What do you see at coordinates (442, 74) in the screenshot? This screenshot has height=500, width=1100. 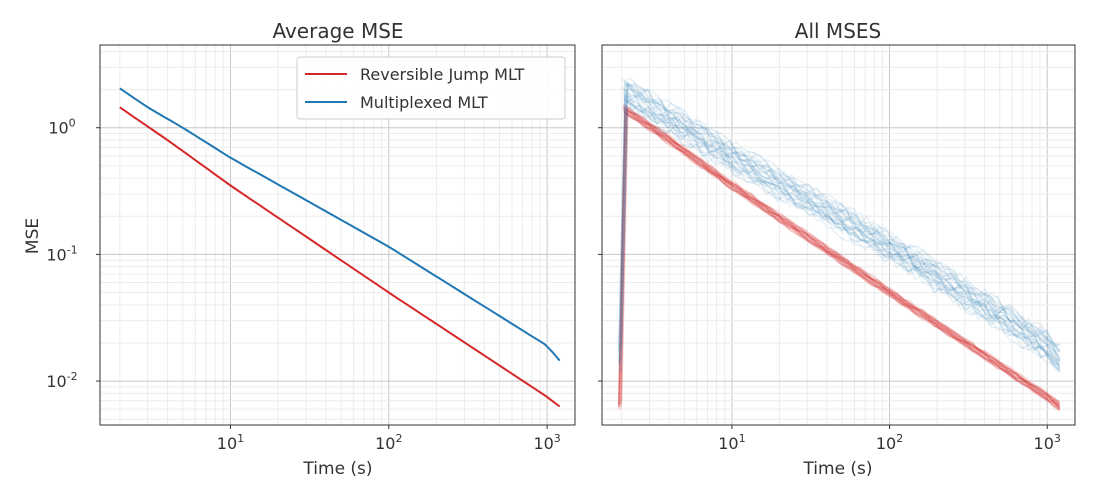 I see `legend-label-reversible-jump: Reversible Jump MLT` at bounding box center [442, 74].